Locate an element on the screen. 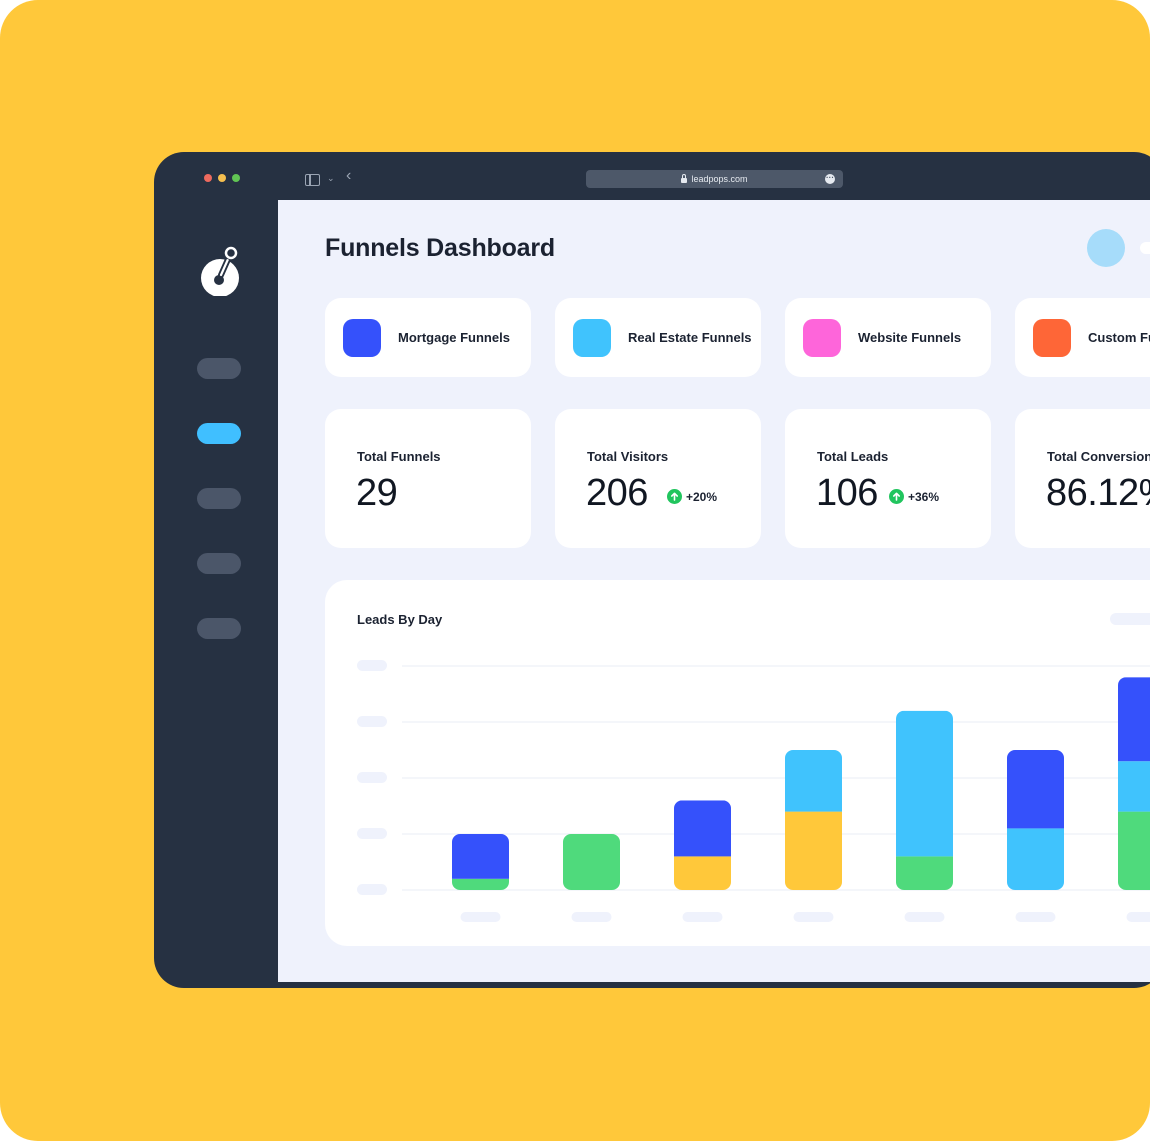 This screenshot has width=1150, height=1141. funnel-type-card-real-estate: Real Estate Funnels is located at coordinates (658, 337).